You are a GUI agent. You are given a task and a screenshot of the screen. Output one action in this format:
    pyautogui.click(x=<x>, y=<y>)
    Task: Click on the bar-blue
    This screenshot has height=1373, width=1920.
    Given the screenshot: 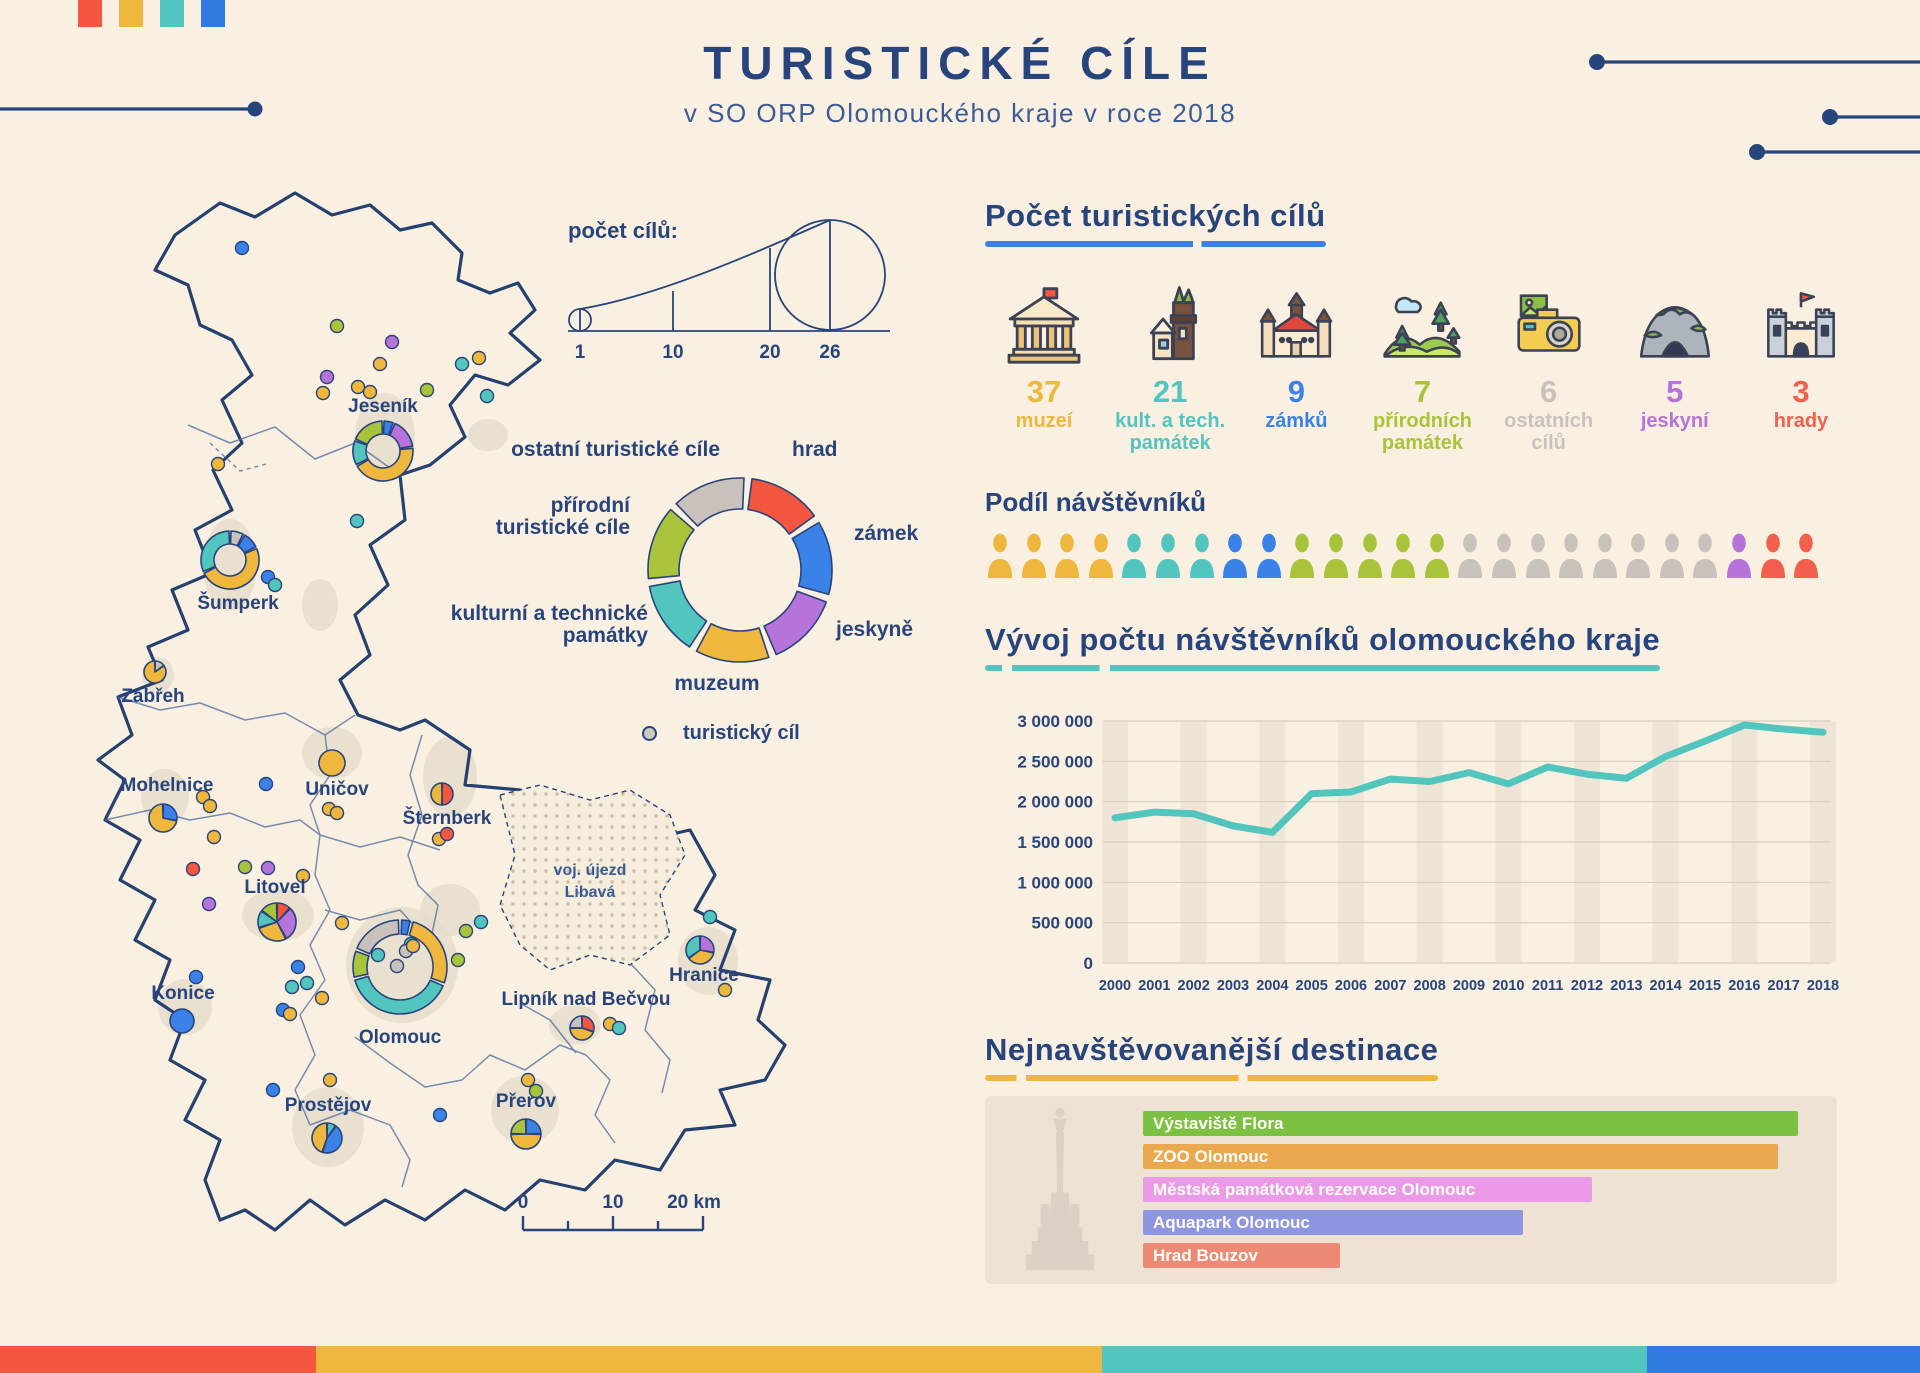 What is the action you would take?
    pyautogui.click(x=1783, y=1359)
    